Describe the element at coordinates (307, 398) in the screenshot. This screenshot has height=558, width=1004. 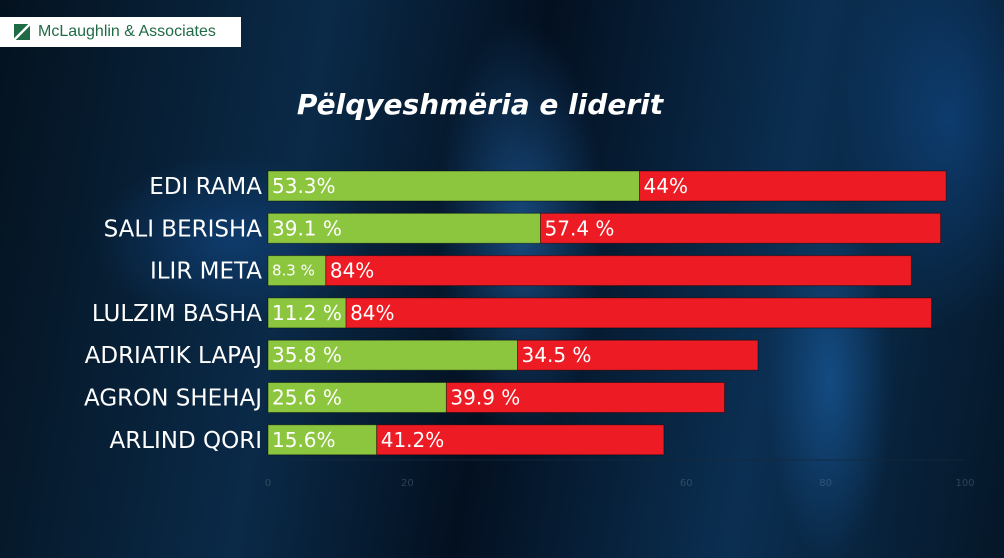
I see `bar-label-approve: 25.6 %` at that location.